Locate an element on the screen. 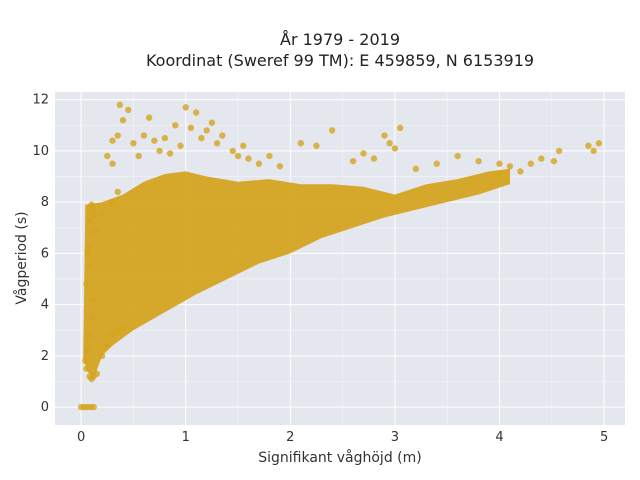  x-axis-label: Signifikant våghöjd (m) is located at coordinates (339, 457).